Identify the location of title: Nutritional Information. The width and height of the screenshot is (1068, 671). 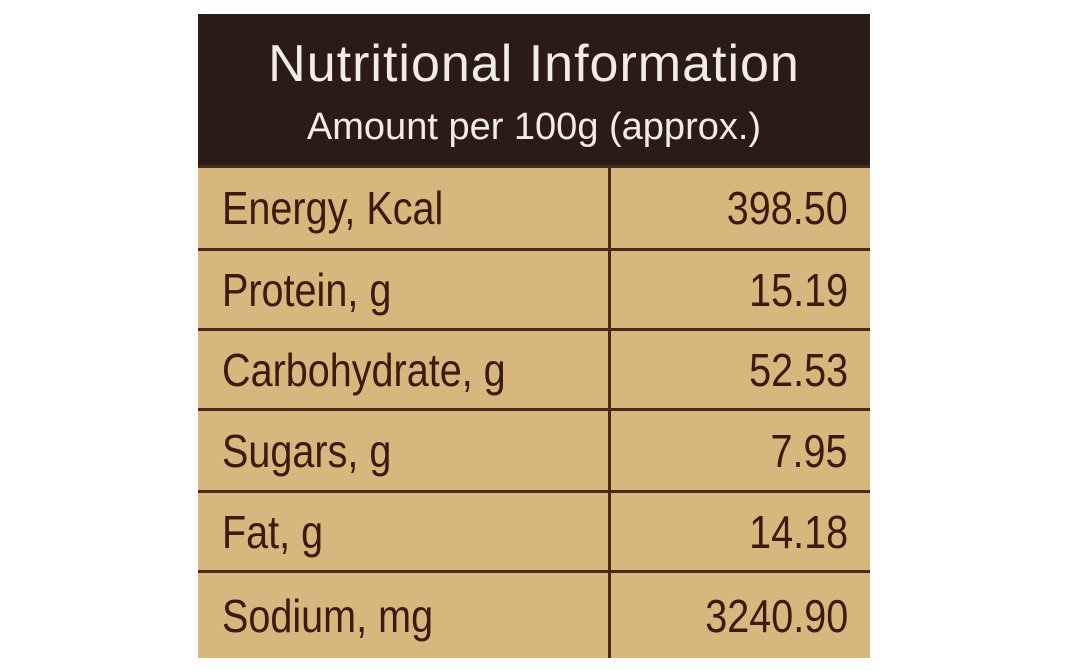
(534, 64).